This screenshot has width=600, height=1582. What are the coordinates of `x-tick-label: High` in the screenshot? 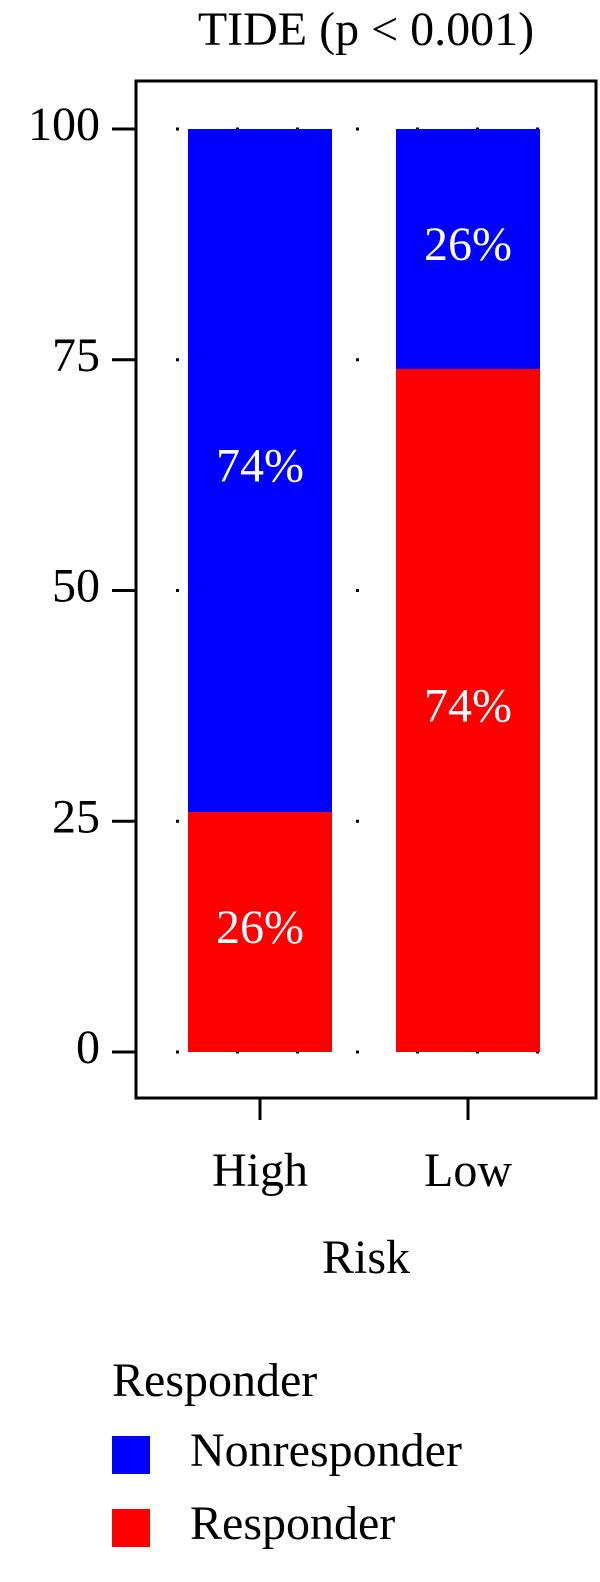 It's located at (260, 1170).